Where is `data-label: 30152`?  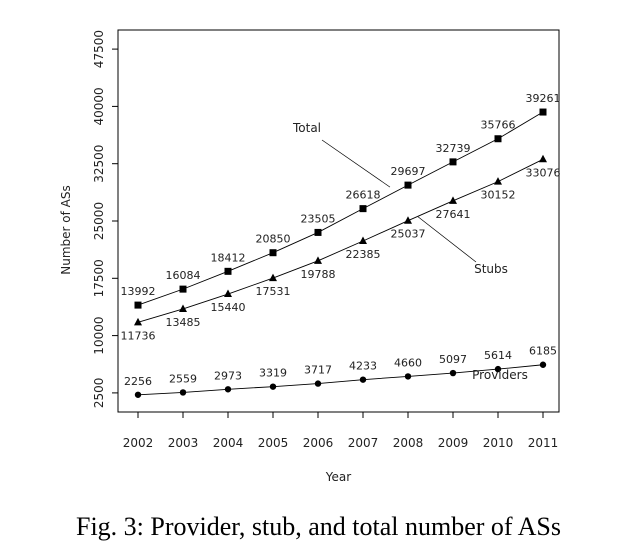
data-label: 30152 is located at coordinates (498, 195).